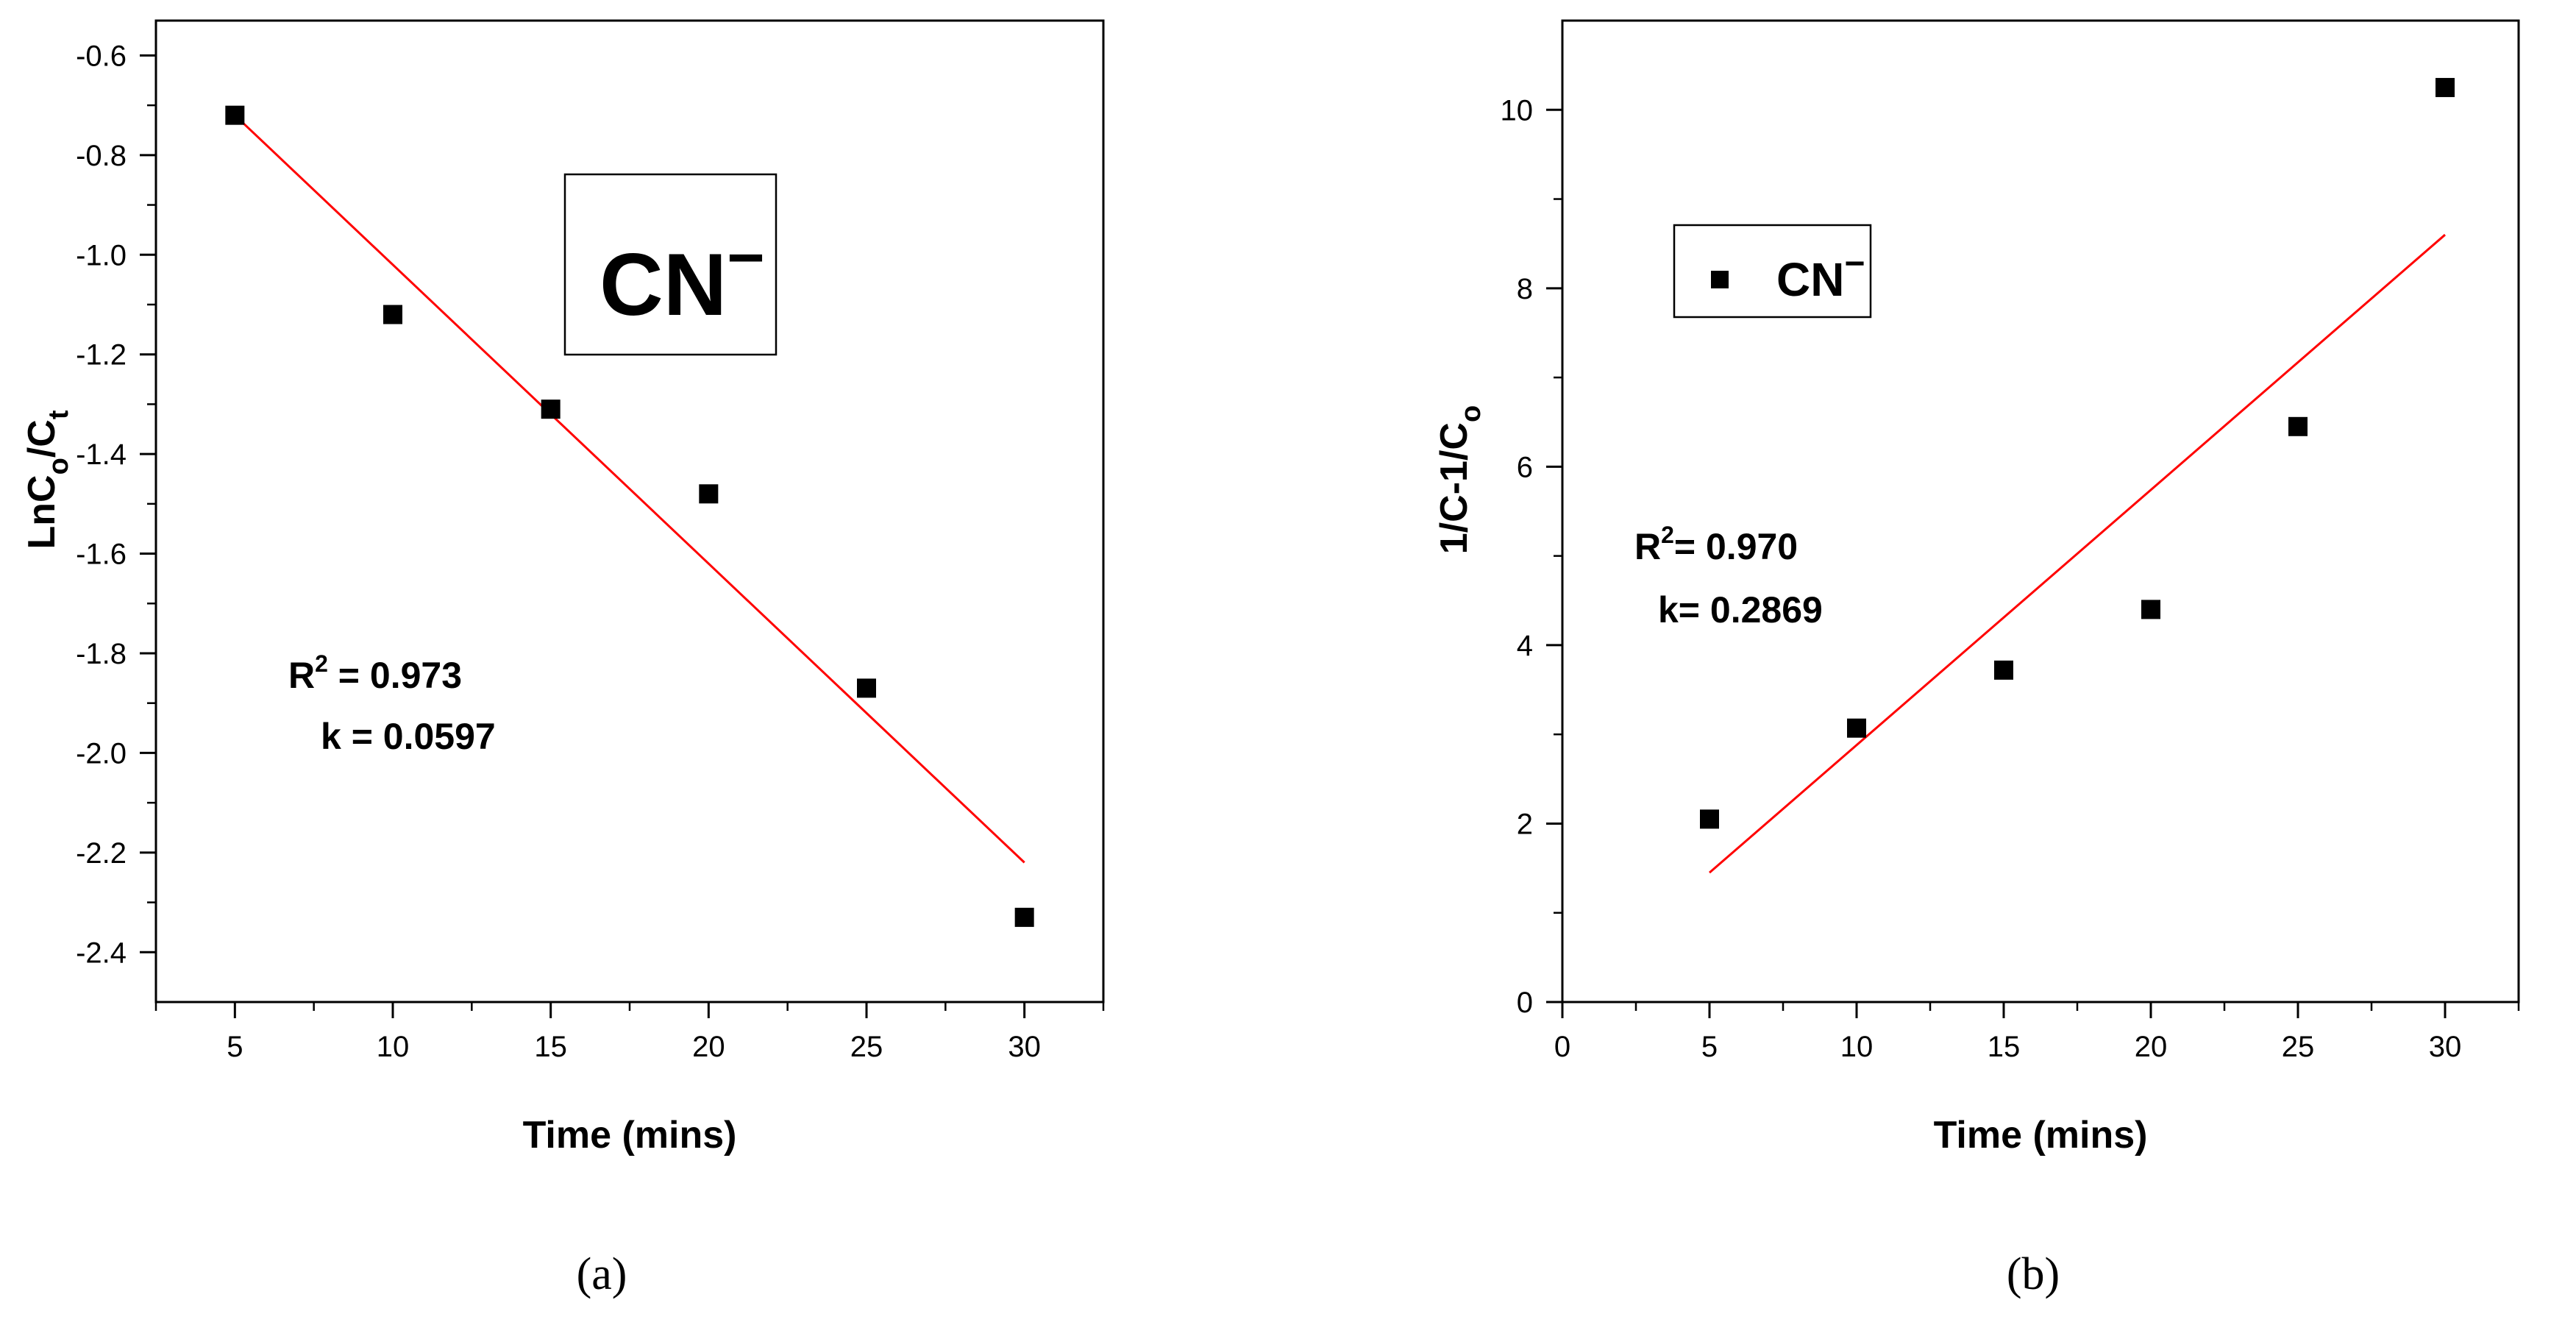 This screenshot has height=1325, width=2576. Describe the element at coordinates (101, 753) in the screenshot. I see `y-tick-label: -2.0` at that location.